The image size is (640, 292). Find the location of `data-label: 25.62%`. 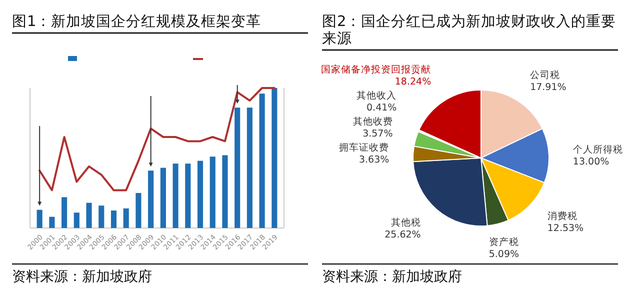

data-label: 25.62% is located at coordinates (402, 235).